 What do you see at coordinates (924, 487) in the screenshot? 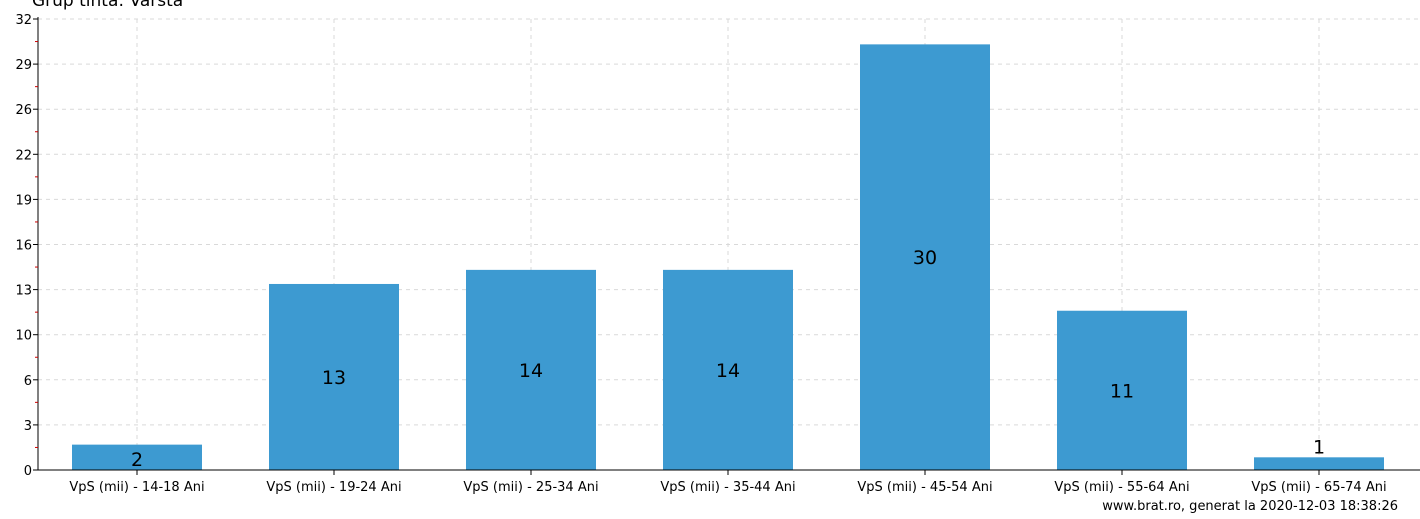
I see `x-category-label: VpS (mii) - 45-54 Ani` at bounding box center [924, 487].